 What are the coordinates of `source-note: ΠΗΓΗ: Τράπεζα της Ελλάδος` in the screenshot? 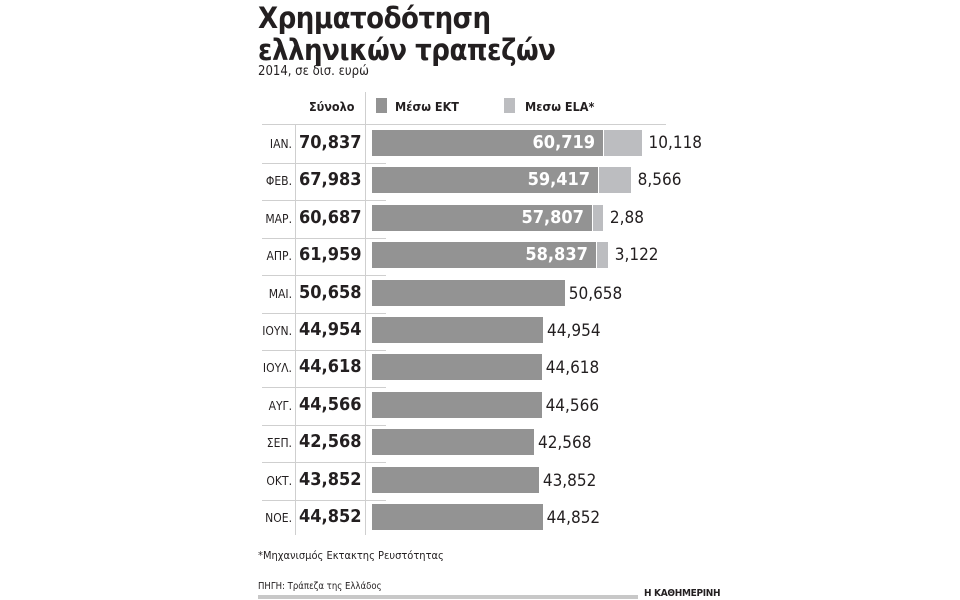 It's located at (320, 586).